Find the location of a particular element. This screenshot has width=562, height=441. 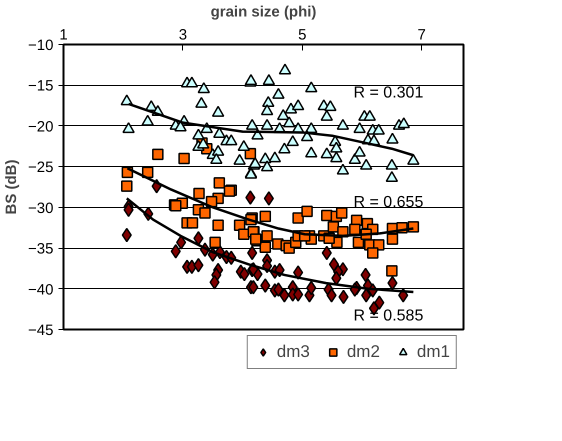

y-tick-label: −10 is located at coordinates (41, 45).